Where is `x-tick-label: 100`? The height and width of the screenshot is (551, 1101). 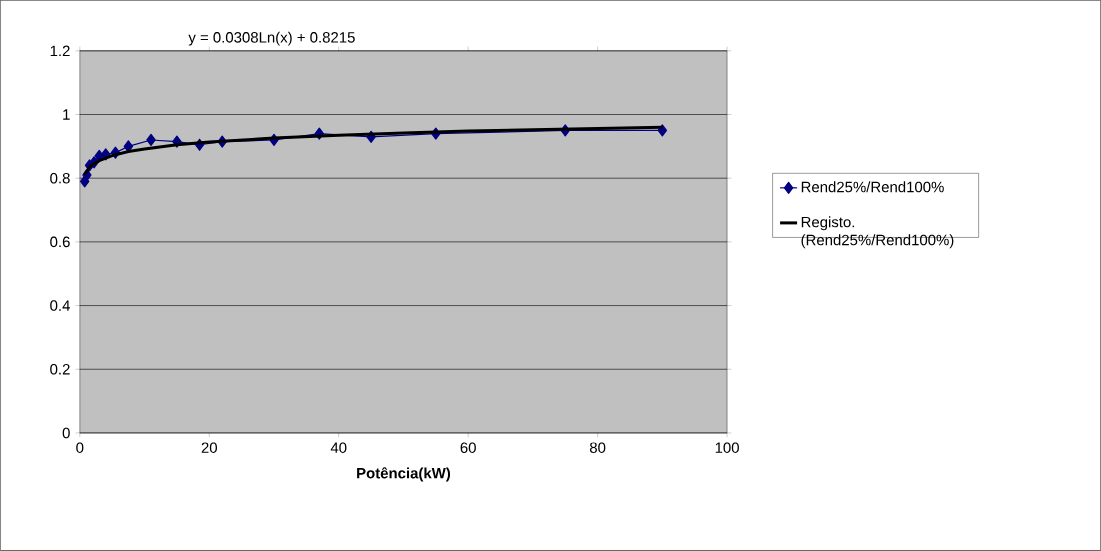
x-tick-label: 100 is located at coordinates (727, 448).